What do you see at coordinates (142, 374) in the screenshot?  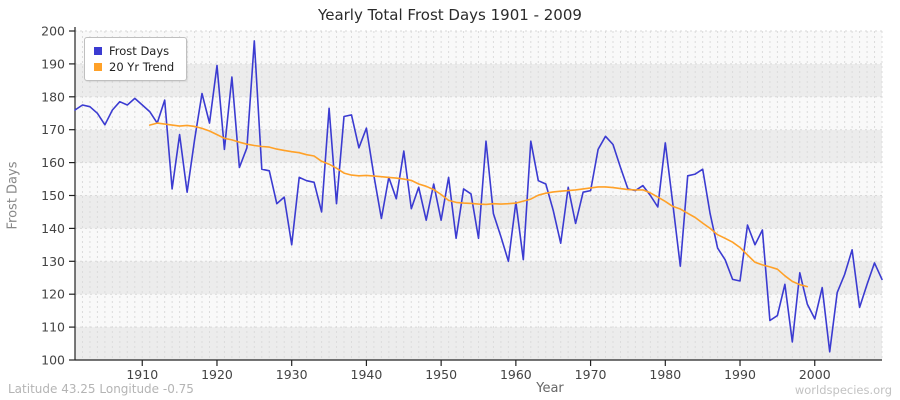 I see `x-tick-label: 1910` at bounding box center [142, 374].